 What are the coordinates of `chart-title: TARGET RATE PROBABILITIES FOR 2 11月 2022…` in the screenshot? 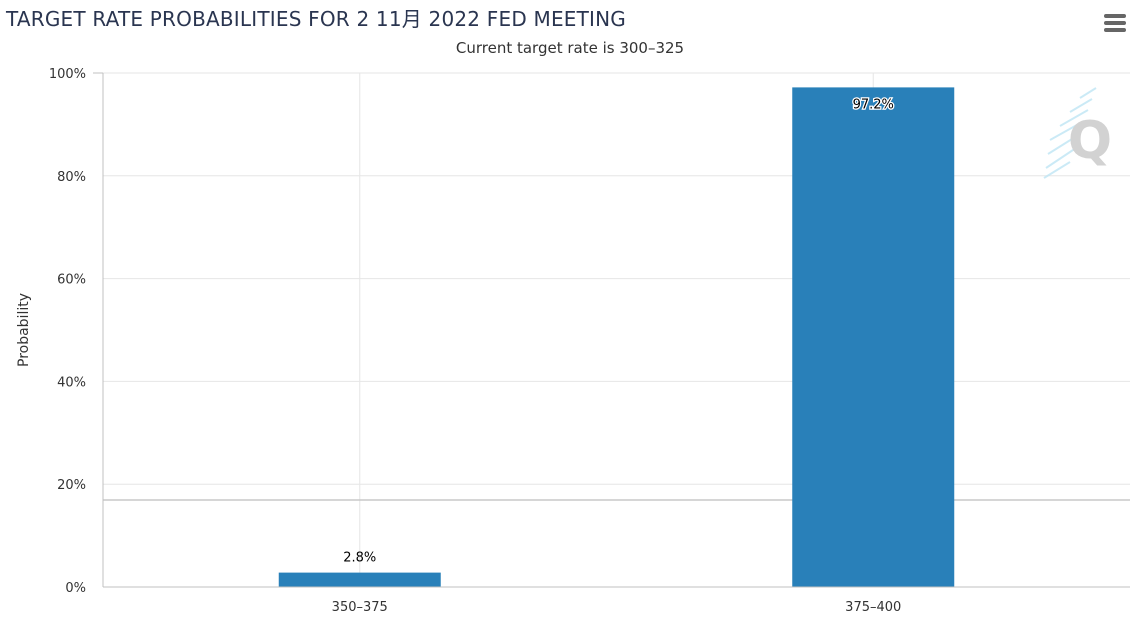 It's located at (316, 19).